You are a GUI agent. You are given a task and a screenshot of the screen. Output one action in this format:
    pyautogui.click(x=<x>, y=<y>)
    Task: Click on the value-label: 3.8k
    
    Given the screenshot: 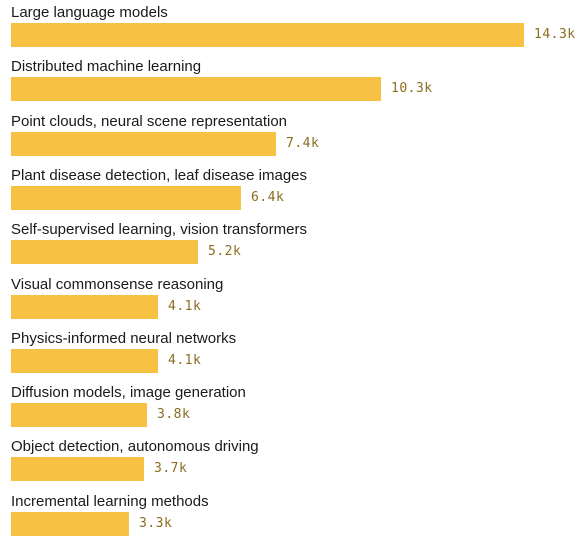 What is the action you would take?
    pyautogui.click(x=174, y=415)
    